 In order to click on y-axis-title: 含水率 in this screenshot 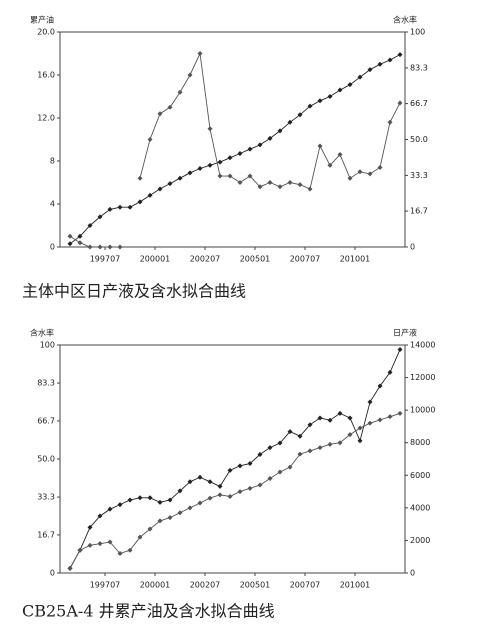, I will do `click(42, 333)`.